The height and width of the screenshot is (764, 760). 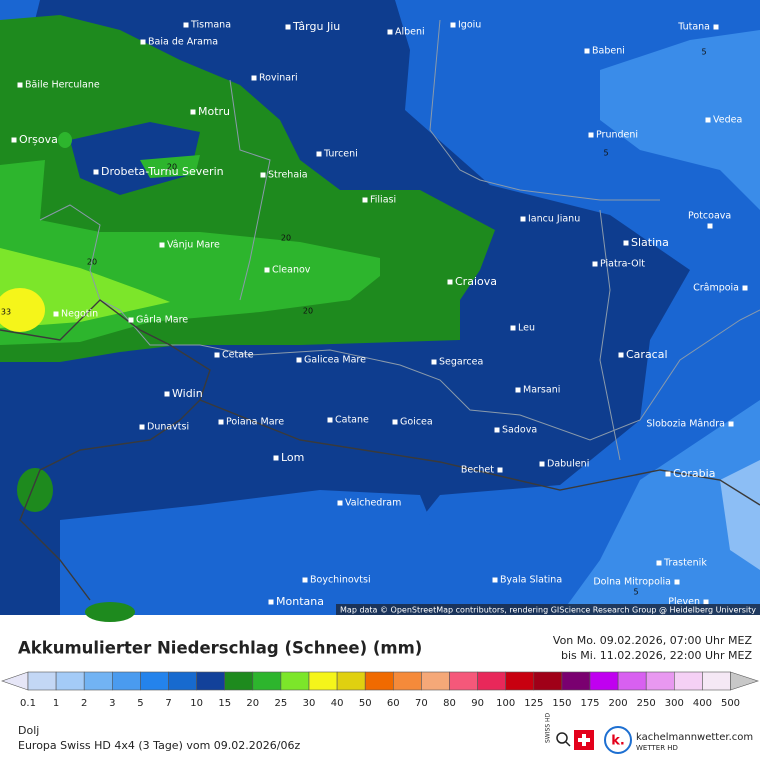 I want to click on city-label: Dabuleni, so click(x=568, y=464).